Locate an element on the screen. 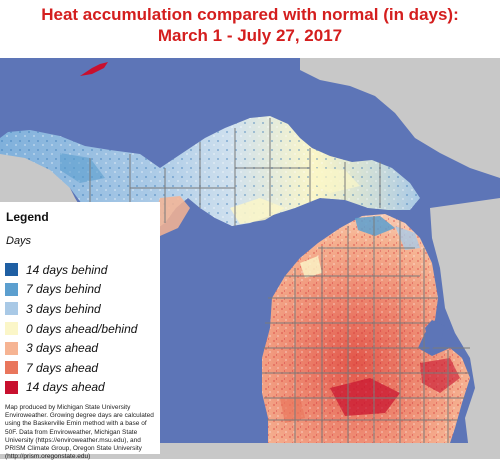  thumb-bay is located at coordinates (435, 335).